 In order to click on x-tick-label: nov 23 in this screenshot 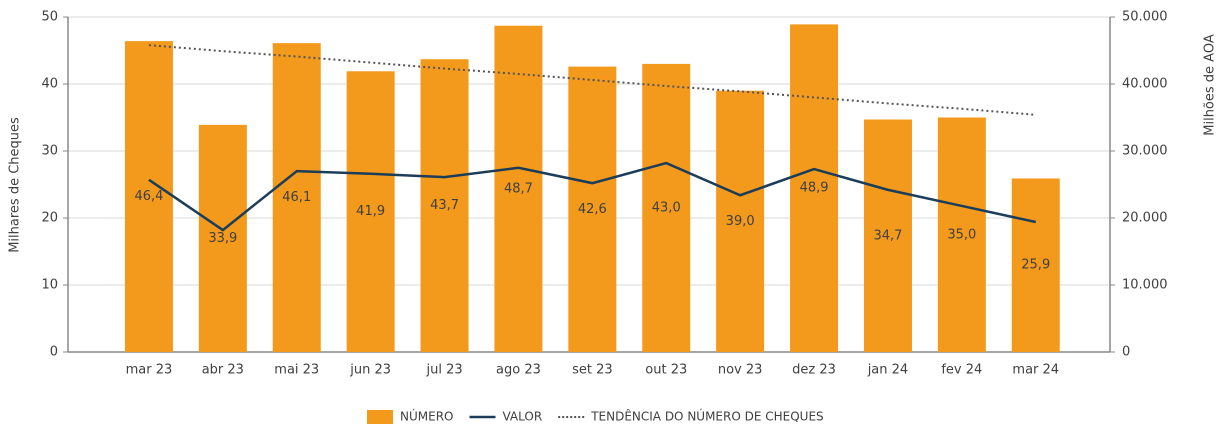, I will do `click(740, 370)`.